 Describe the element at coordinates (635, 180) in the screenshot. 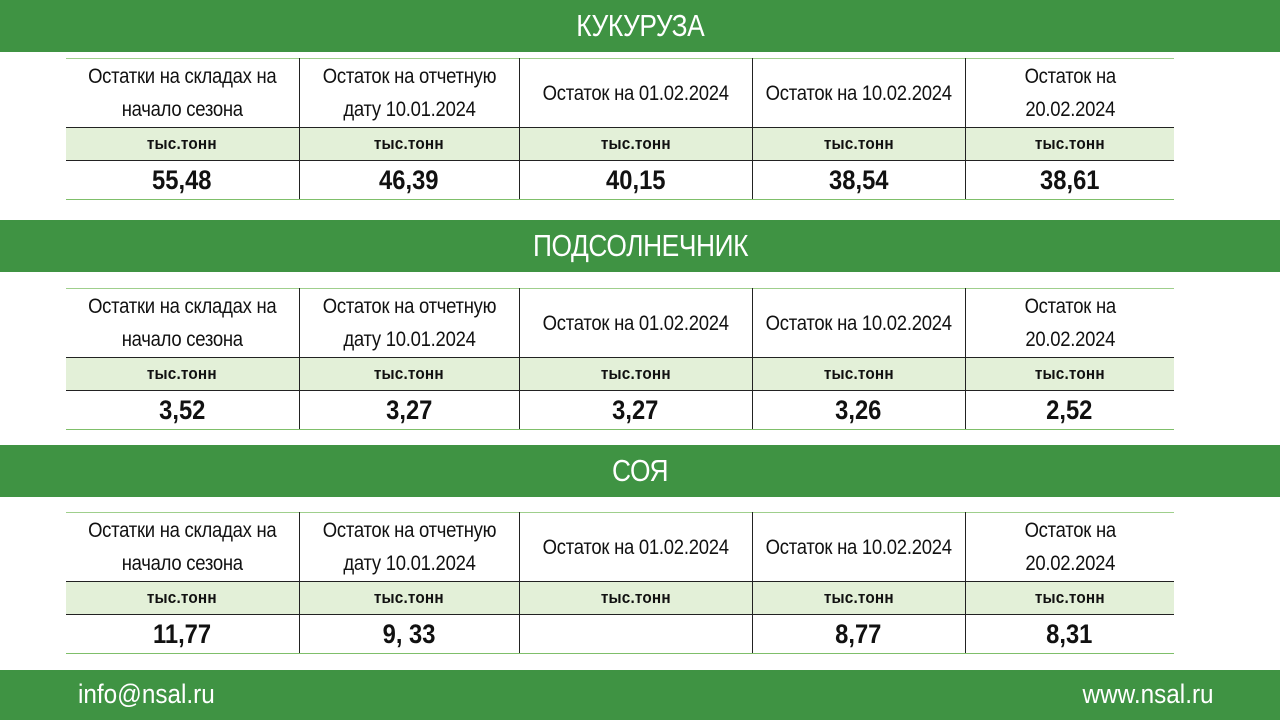

I see `value-cell: 40,15` at that location.